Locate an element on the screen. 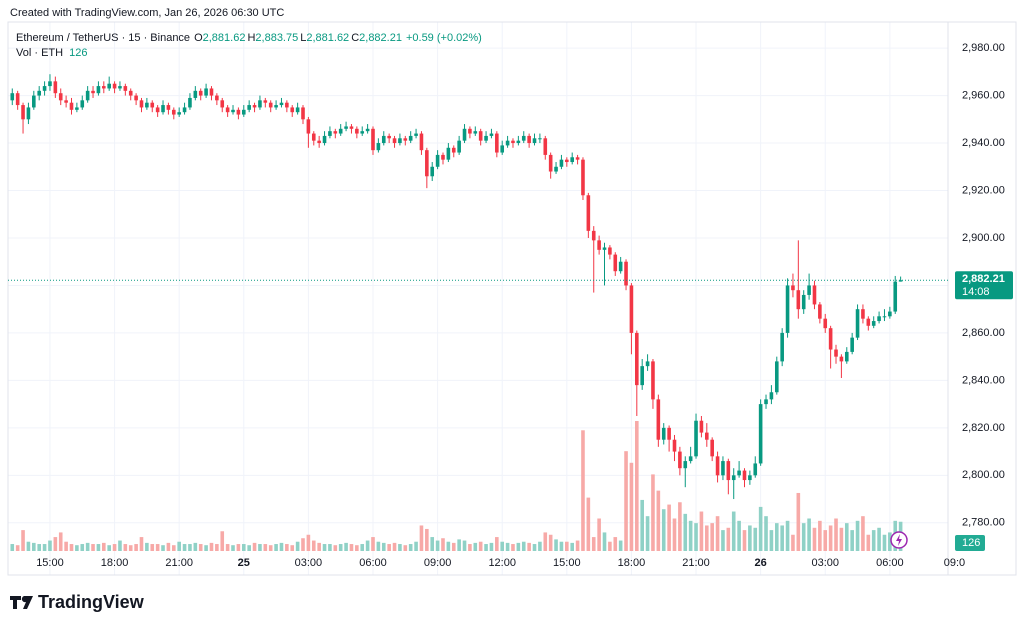  y-tick-label: 2,920.00 is located at coordinates (983, 190).